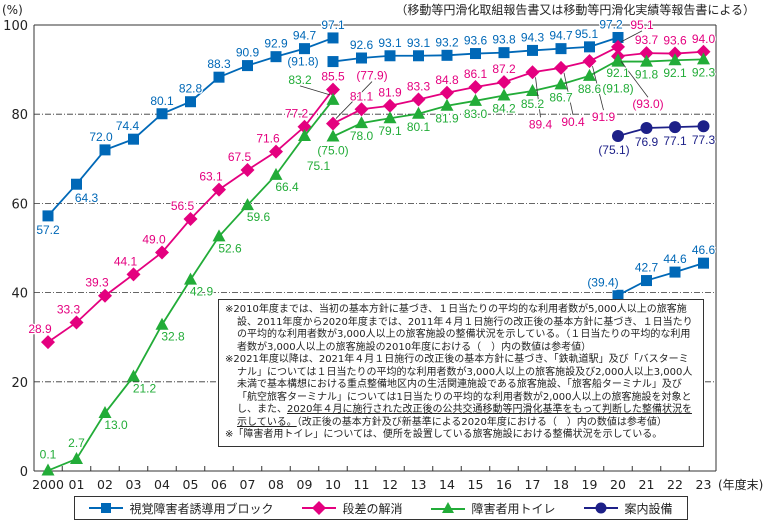  What do you see at coordinates (219, 484) in the screenshot?
I see `x-tick-label: 06` at bounding box center [219, 484].